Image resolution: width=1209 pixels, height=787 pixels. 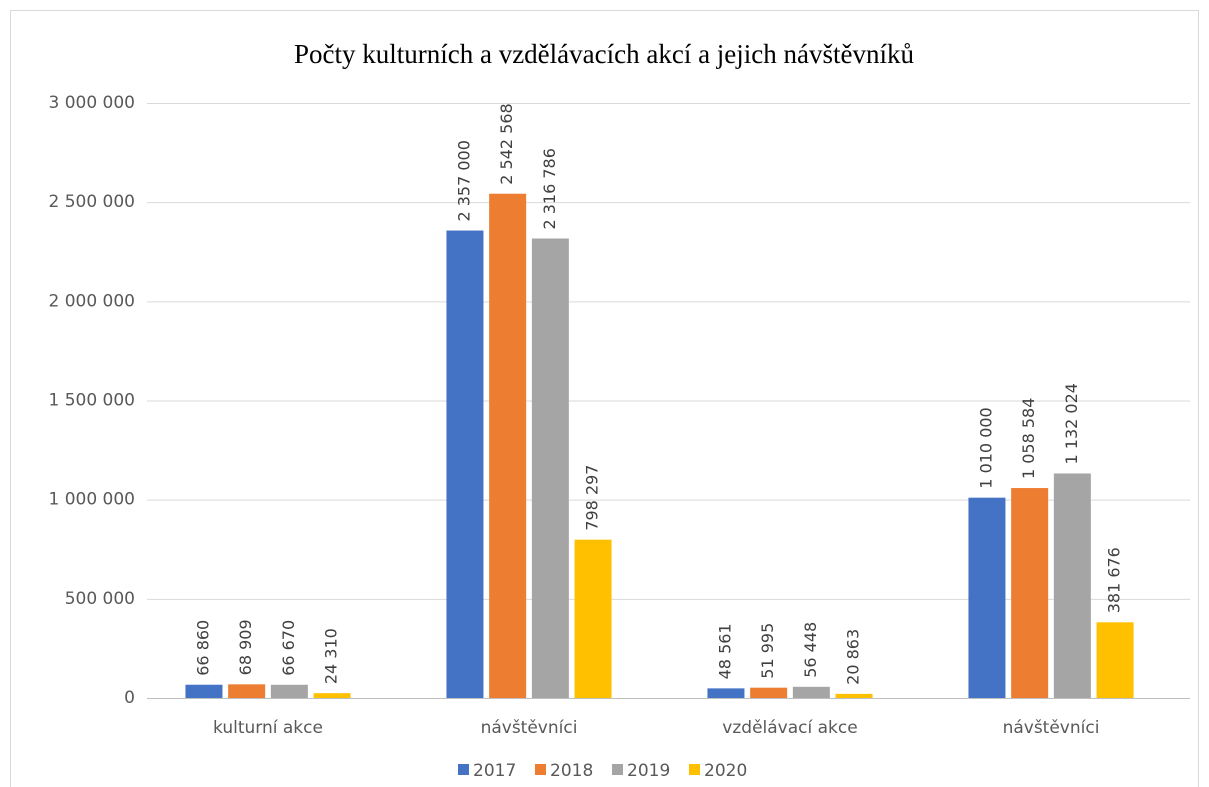 I want to click on value-label: 1 058 584, so click(x=1028, y=438).